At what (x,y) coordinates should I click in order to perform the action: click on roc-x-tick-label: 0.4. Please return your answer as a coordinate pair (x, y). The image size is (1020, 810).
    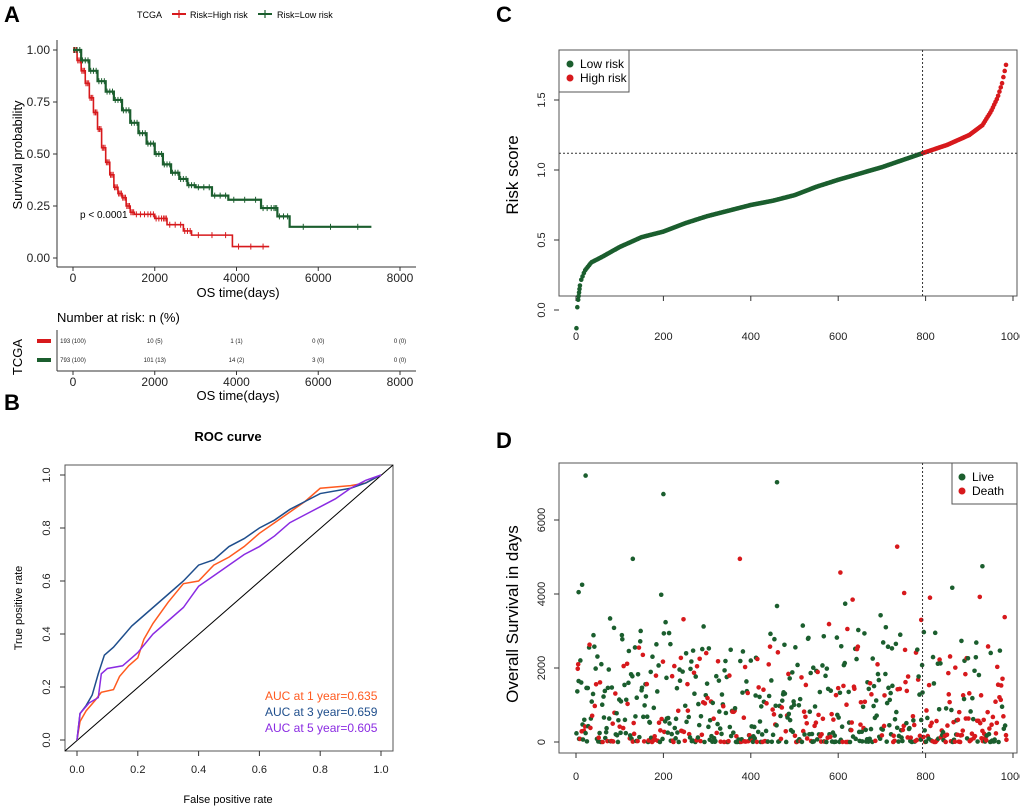
    Looking at the image, I should click on (198, 770).